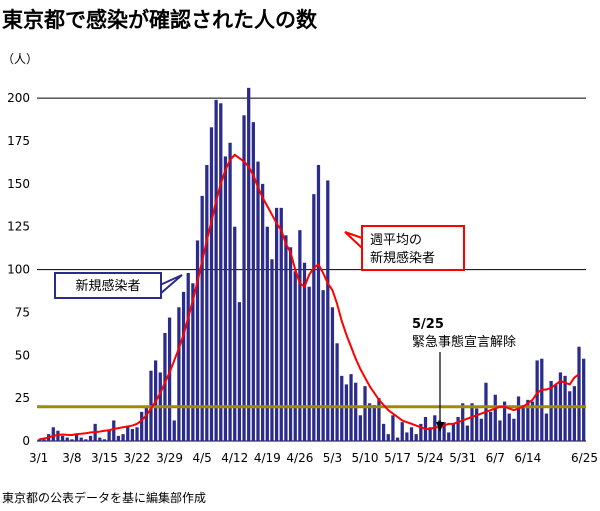 Image resolution: width=600 pixels, height=511 pixels. Describe the element at coordinates (464, 342) in the screenshot. I see `event-label: 緊急事態宣言解除` at that location.